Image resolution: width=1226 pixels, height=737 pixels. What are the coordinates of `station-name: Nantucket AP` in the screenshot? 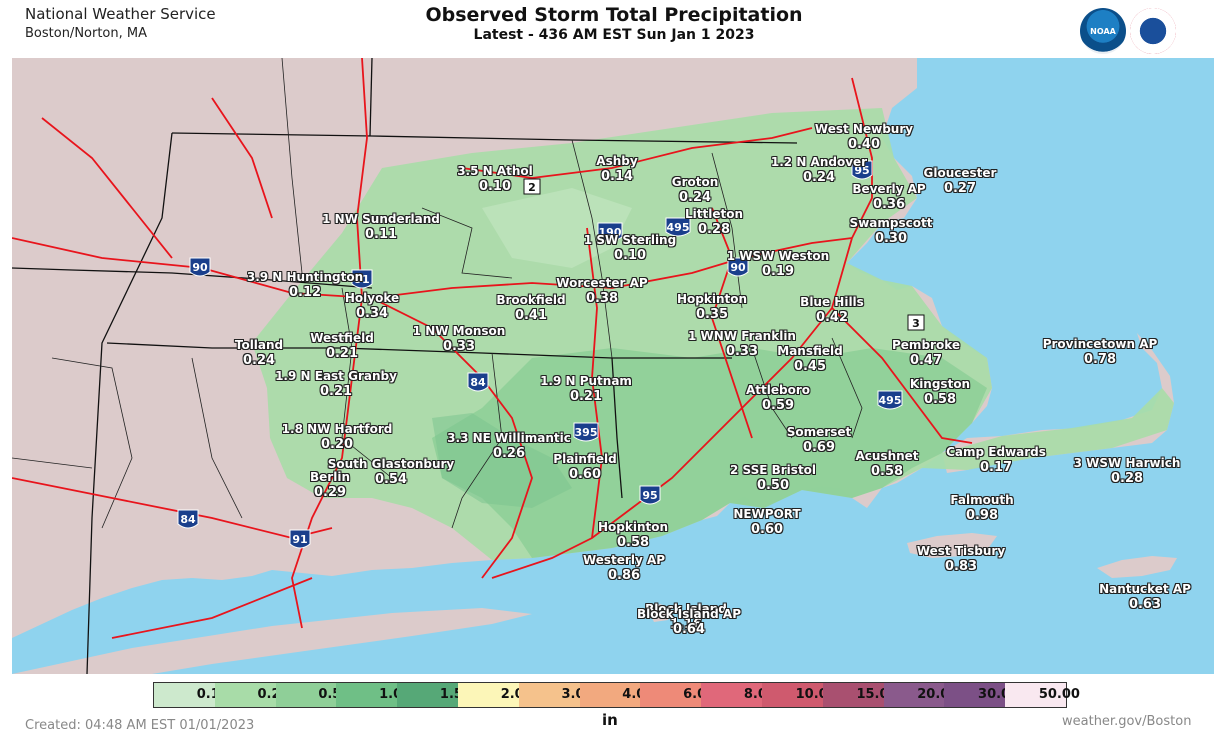 It's located at (1145, 589).